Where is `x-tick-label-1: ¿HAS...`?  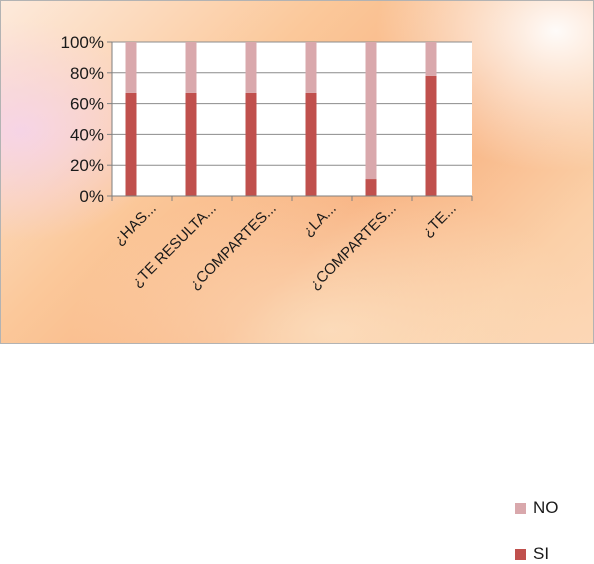
x-tick-label-1: ¿HAS... is located at coordinates (135, 224).